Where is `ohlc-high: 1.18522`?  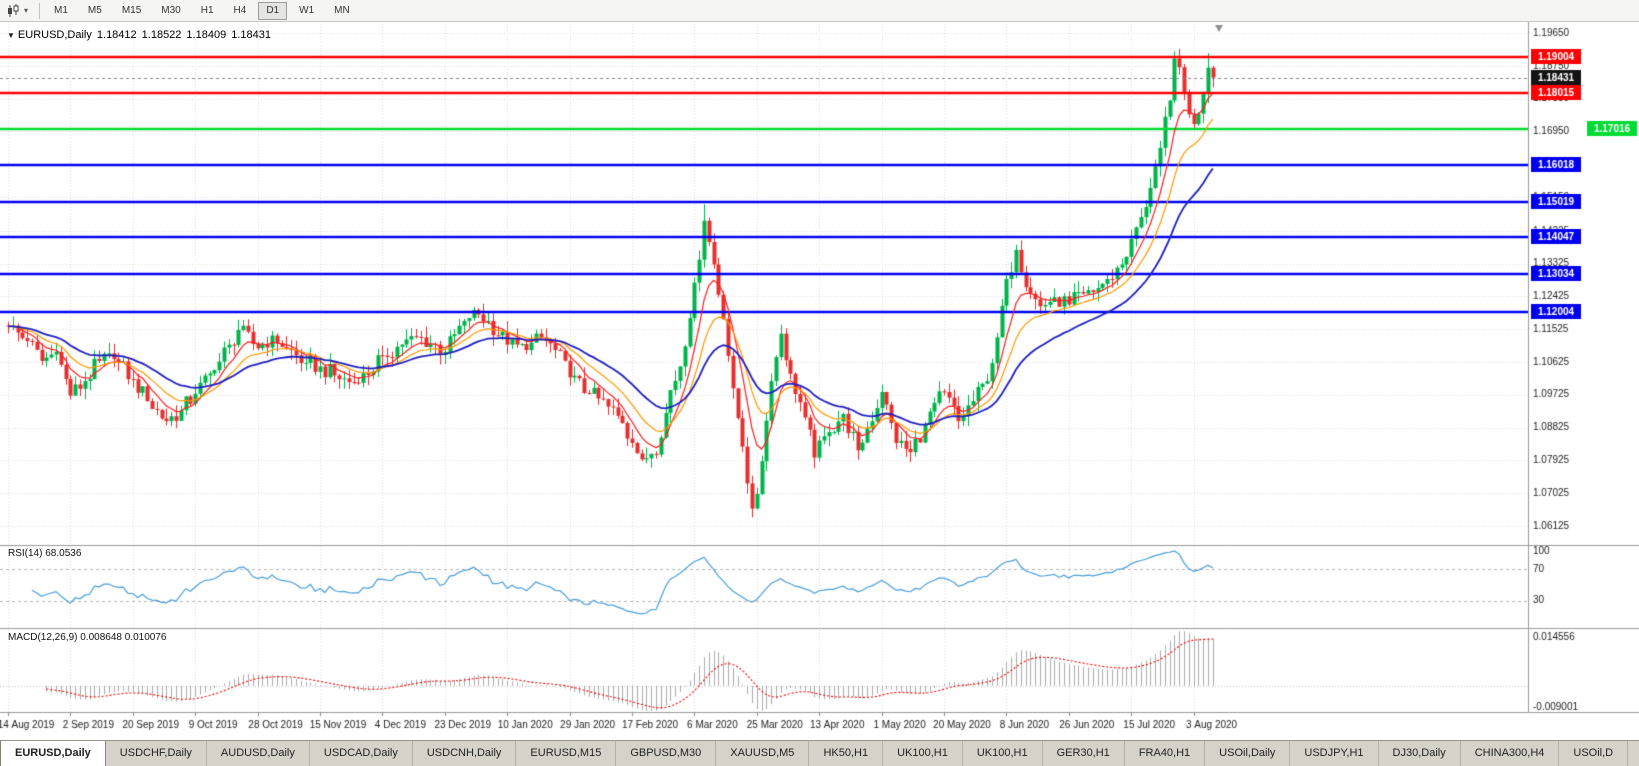 ohlc-high: 1.18522 is located at coordinates (161, 35).